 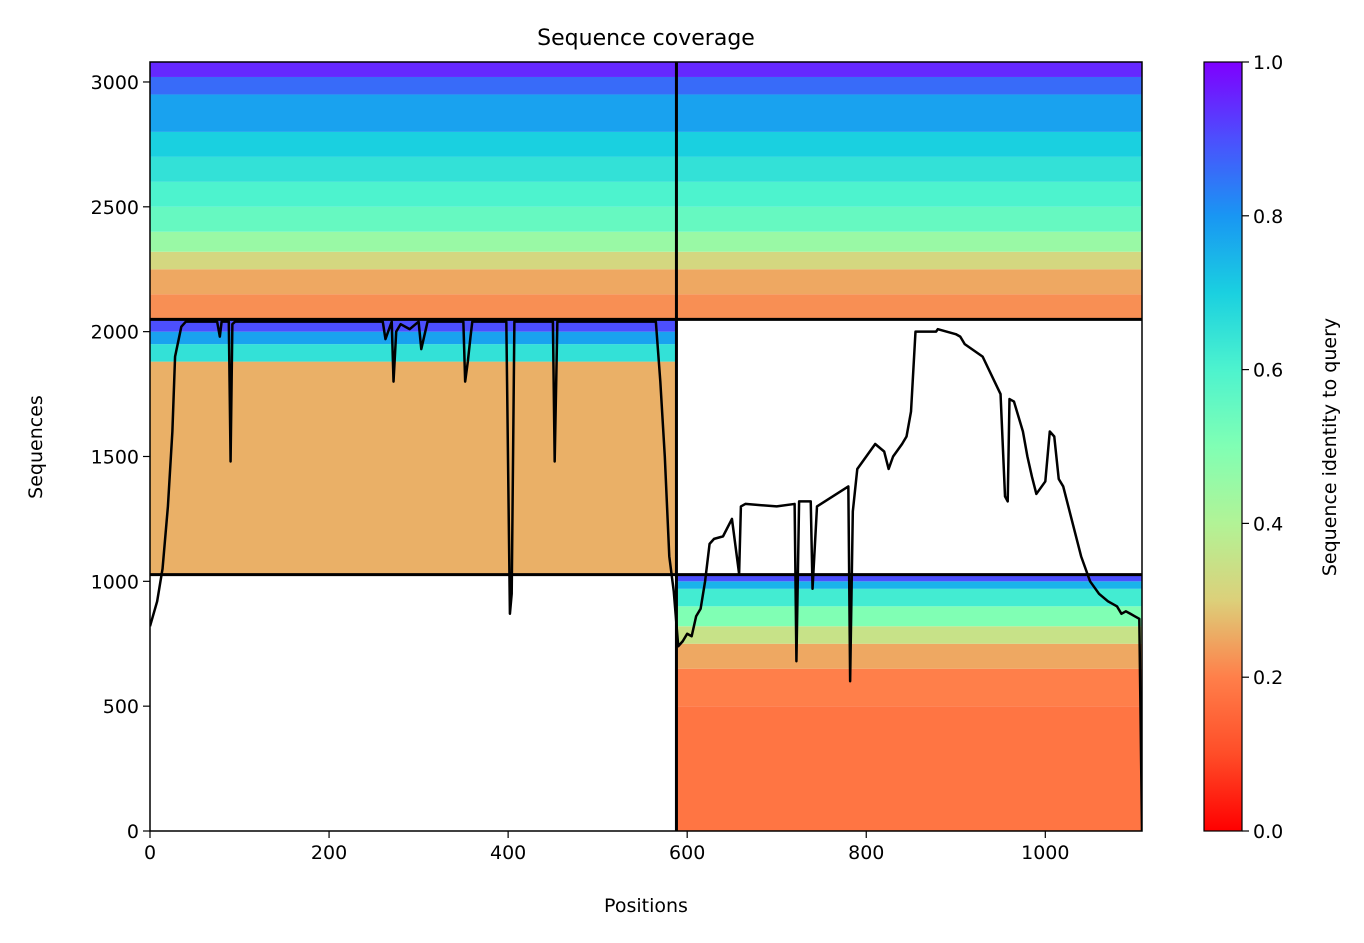 I want to click on colorbar-ticks: 0.0 0.2 0.4 0.6 0.8 1.0, so click(x=1262, y=447).